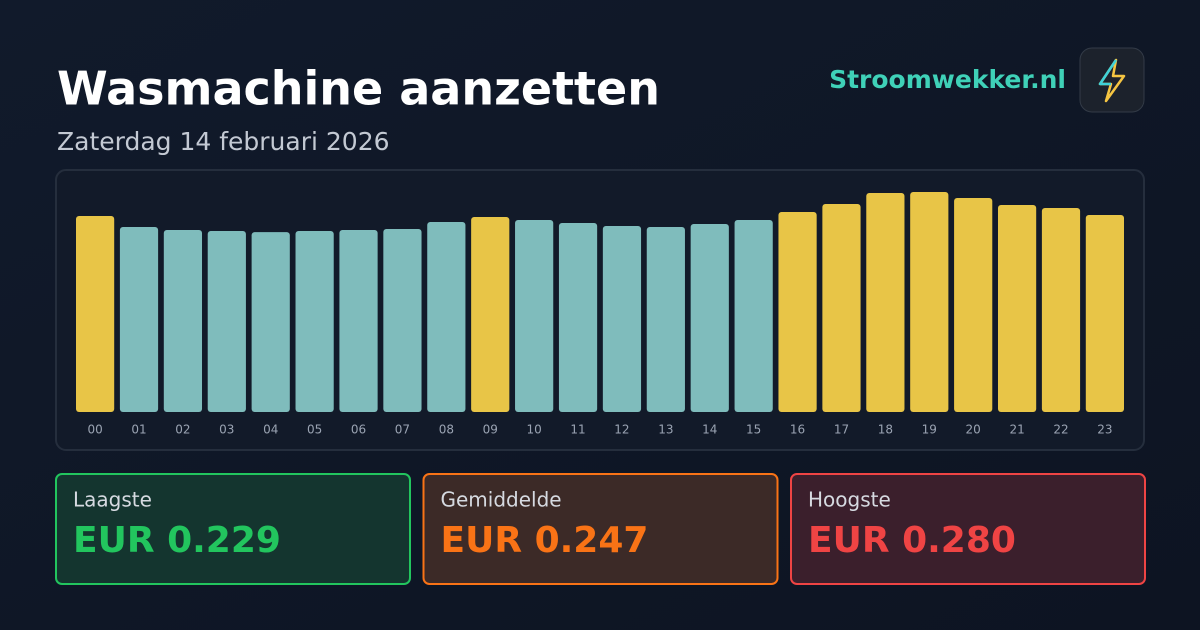 The height and width of the screenshot is (630, 1200). What do you see at coordinates (490, 430) in the screenshot?
I see `x-tick-label: 09` at bounding box center [490, 430].